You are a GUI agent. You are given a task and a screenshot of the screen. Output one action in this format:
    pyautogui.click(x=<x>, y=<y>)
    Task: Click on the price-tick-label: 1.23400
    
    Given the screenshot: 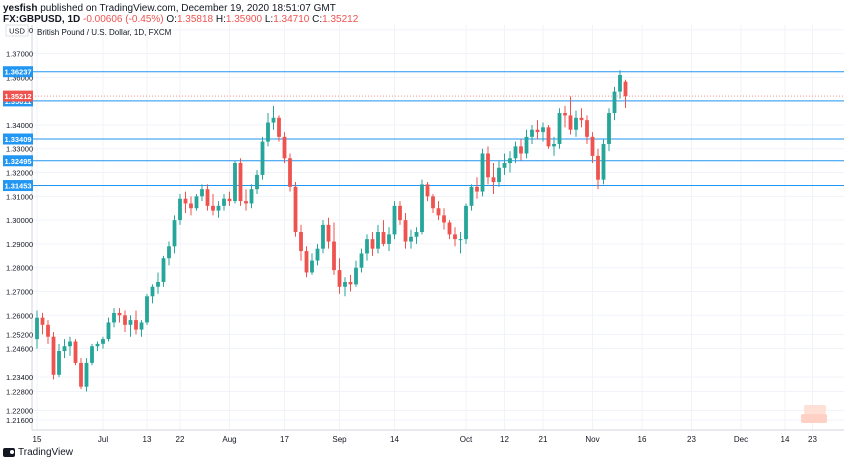 What is the action you would take?
    pyautogui.click(x=19, y=377)
    